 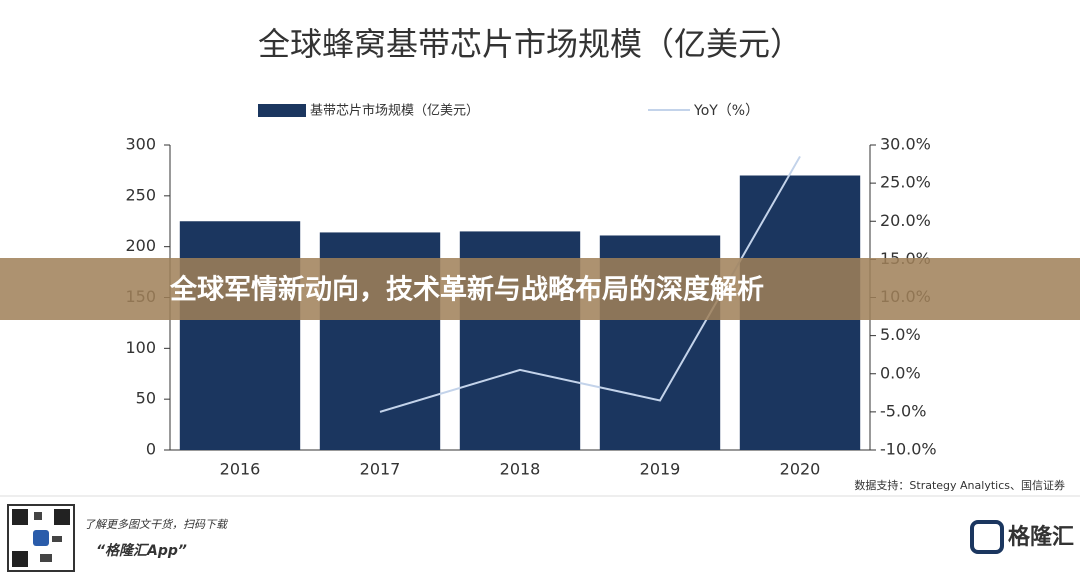 What do you see at coordinates (660, 469) in the screenshot?
I see `x-tick-label: 2019` at bounding box center [660, 469].